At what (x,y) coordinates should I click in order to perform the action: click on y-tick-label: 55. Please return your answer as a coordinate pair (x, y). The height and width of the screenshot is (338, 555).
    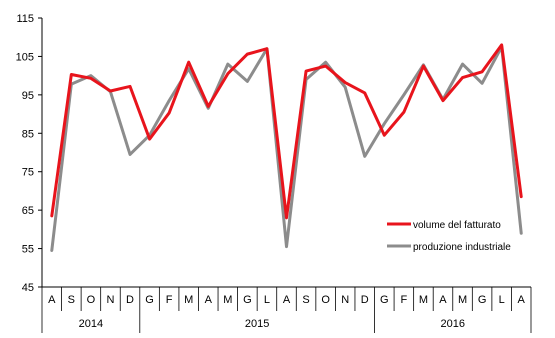
    Looking at the image, I should click on (28, 250).